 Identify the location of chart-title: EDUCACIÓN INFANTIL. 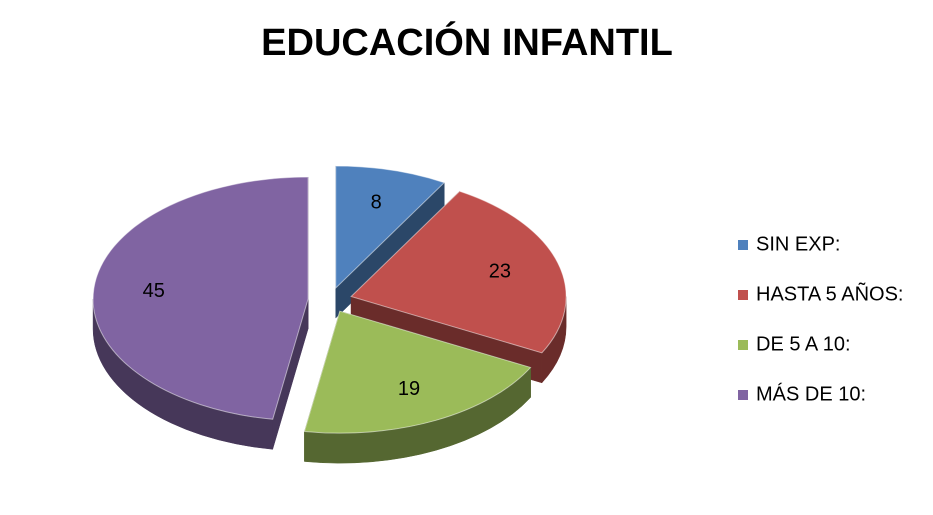
(467, 42).